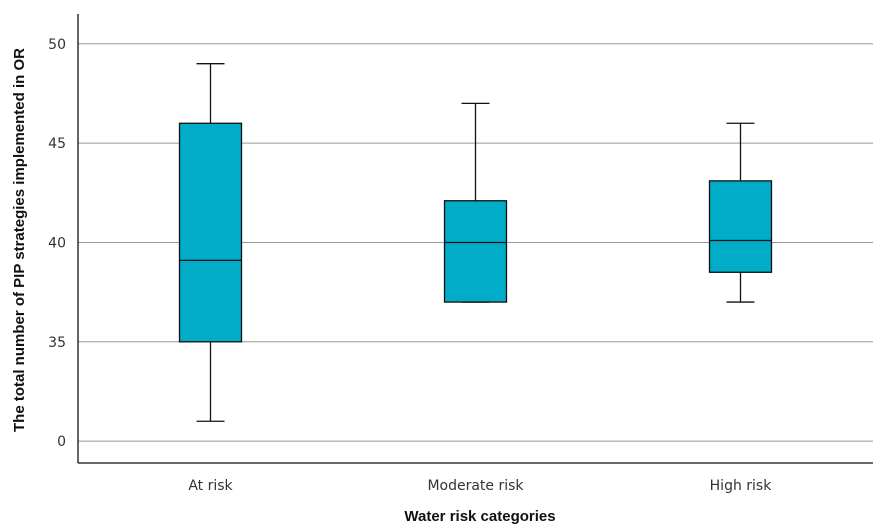 The height and width of the screenshot is (525, 873). I want to click on x-tick-label: High risk, so click(741, 486).